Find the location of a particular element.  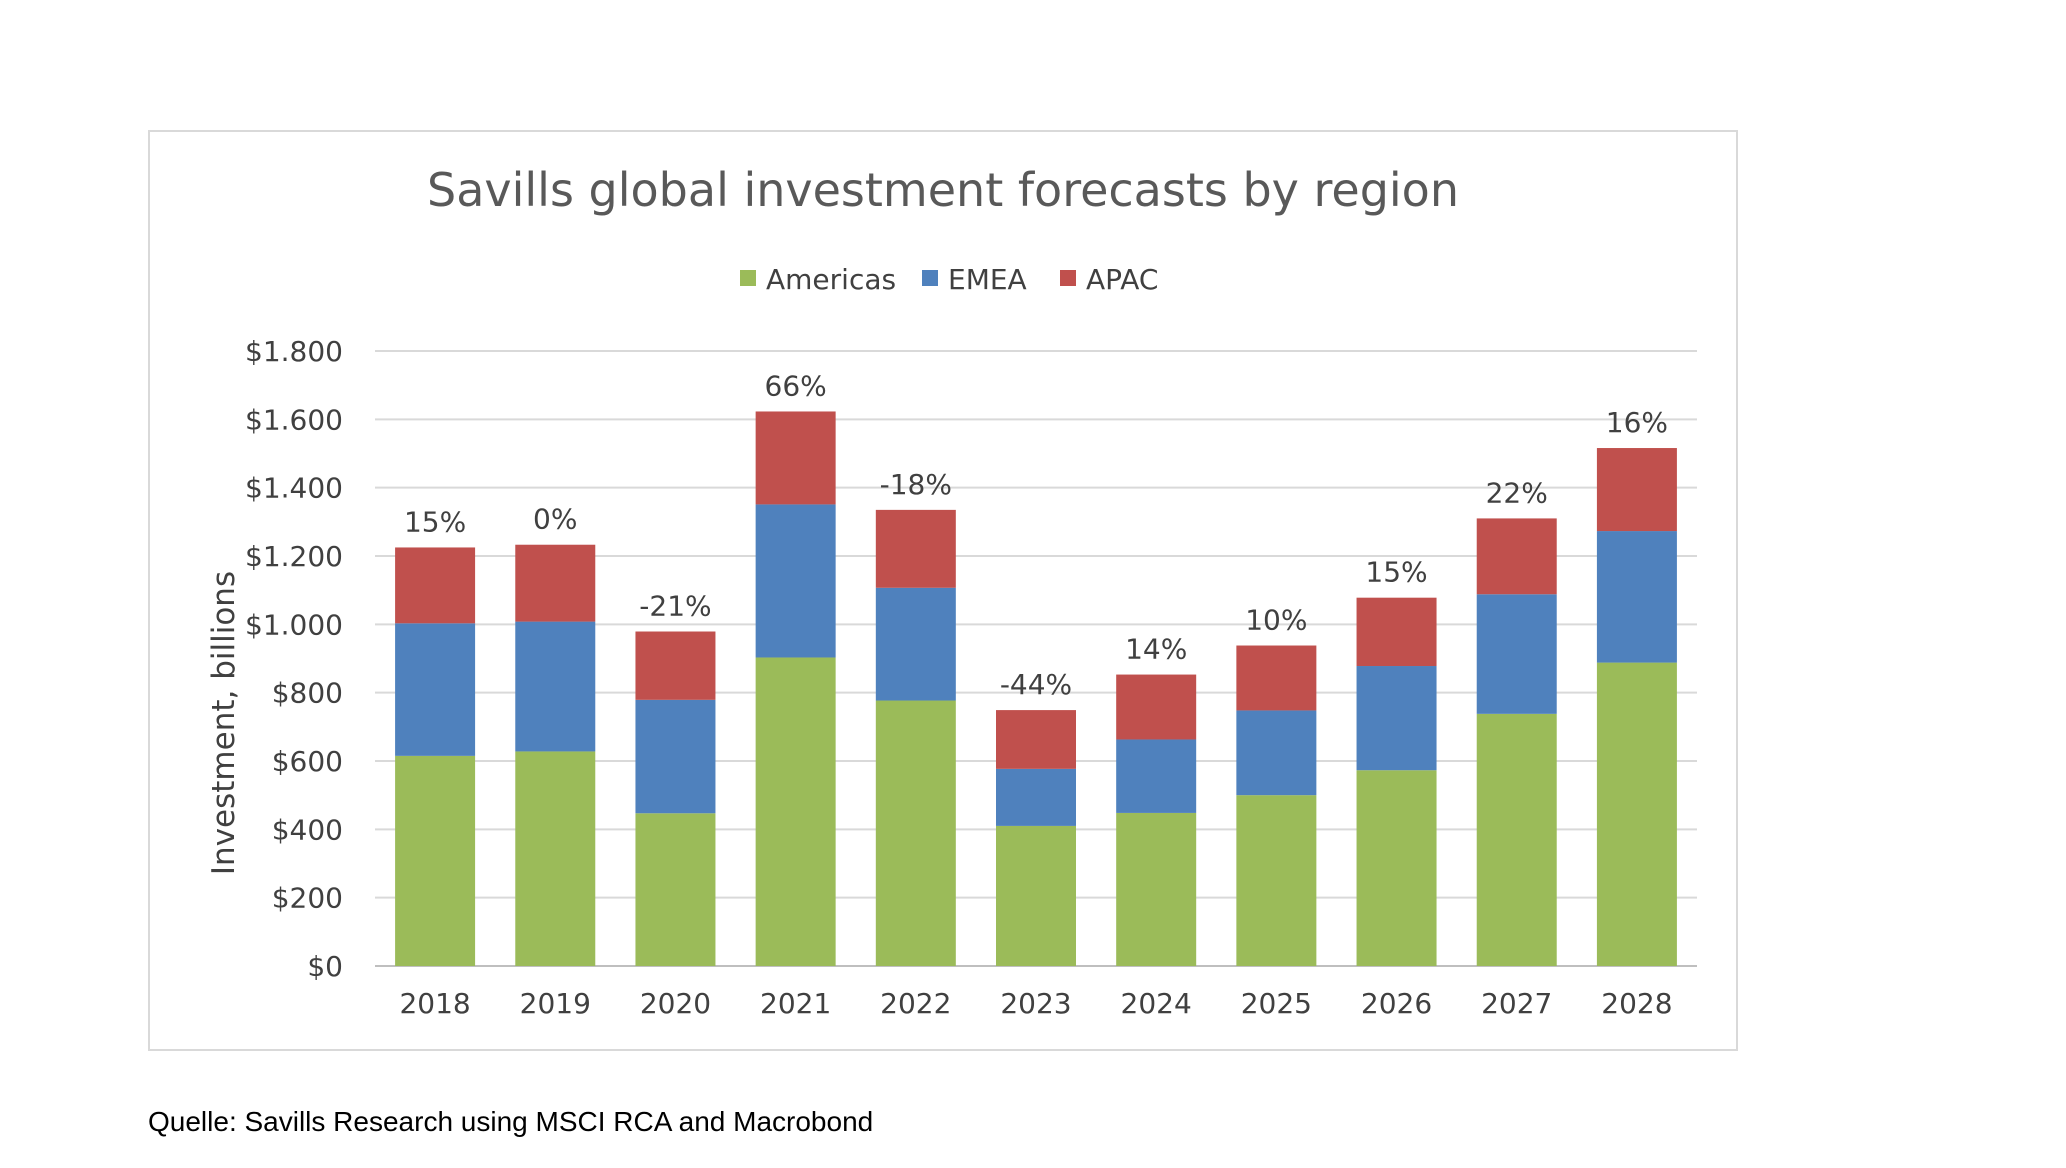

legend-label-apac: APAC is located at coordinates (1122, 279).